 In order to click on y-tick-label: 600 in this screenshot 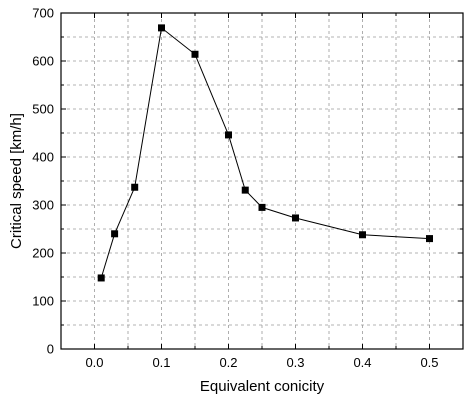, I will do `click(43, 61)`.